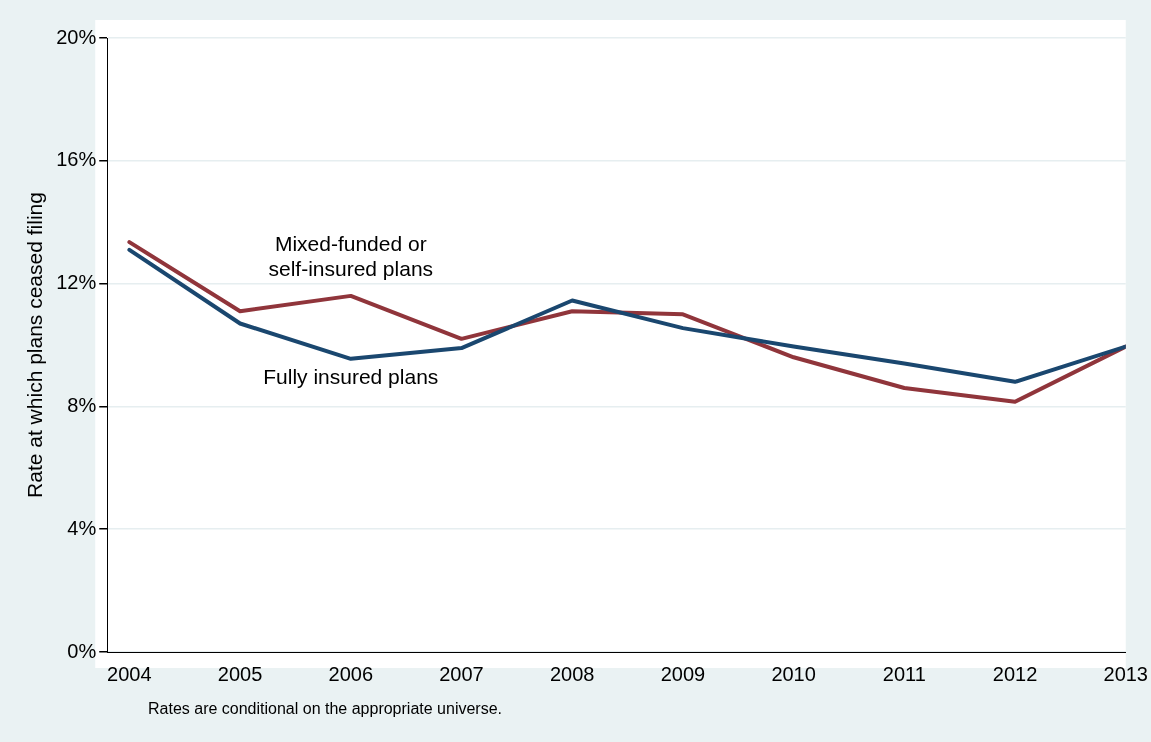  Describe the element at coordinates (325, 708) in the screenshot. I see `text: Rates are conditional on the appropriate universe.` at that location.